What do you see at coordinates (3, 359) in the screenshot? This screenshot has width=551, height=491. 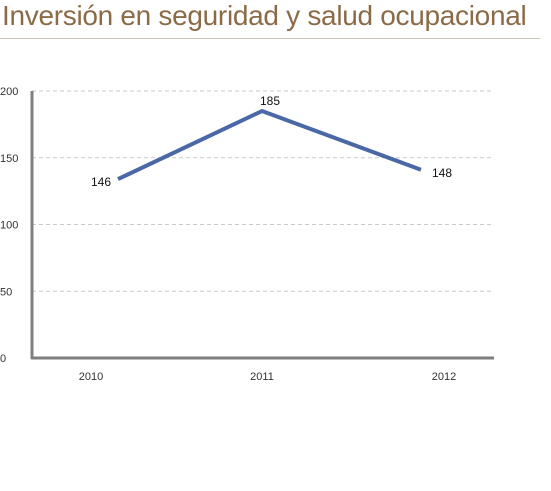 I see `y-tick-label: 0` at bounding box center [3, 359].